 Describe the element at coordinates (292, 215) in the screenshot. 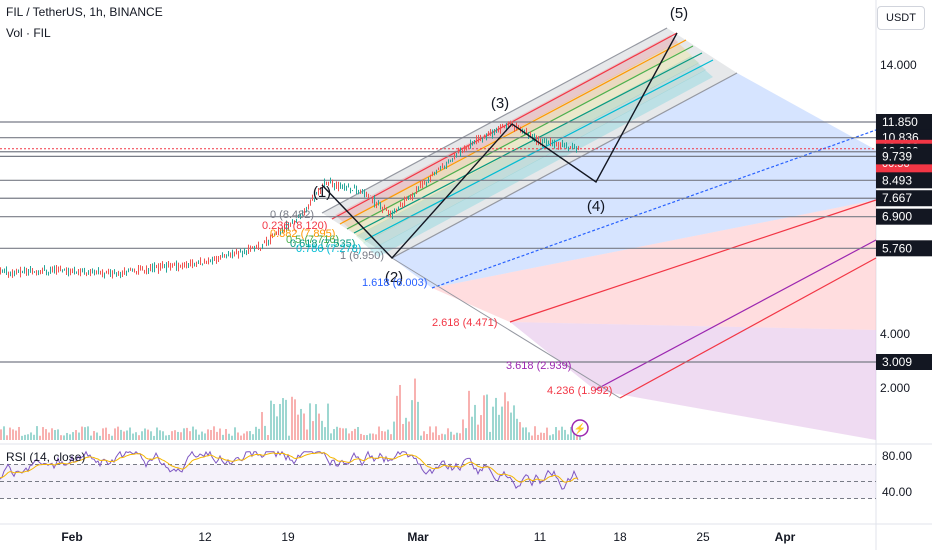

I see `fib-label-0: 0 (8.482)` at that location.